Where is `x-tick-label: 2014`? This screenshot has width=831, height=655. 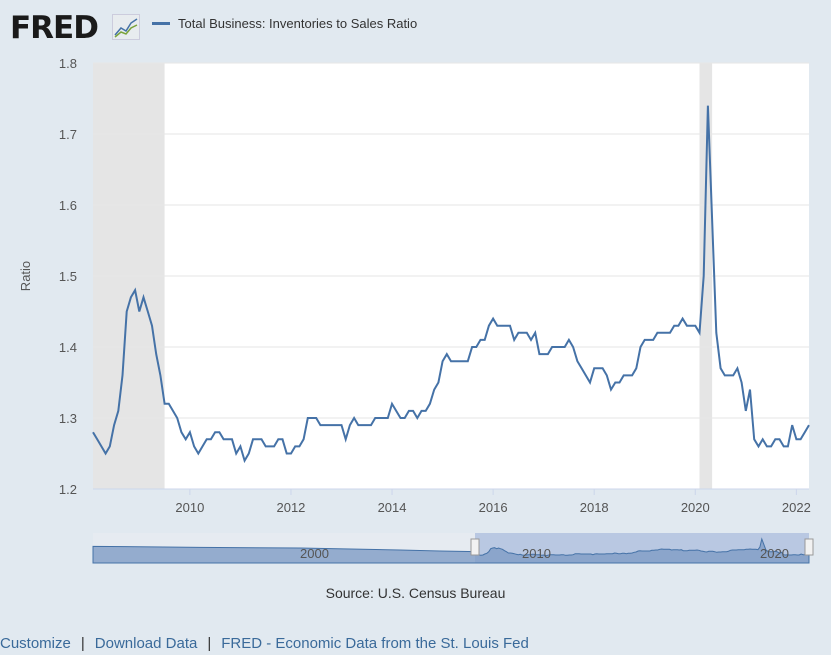 x-tick-label: 2014 is located at coordinates (392, 507).